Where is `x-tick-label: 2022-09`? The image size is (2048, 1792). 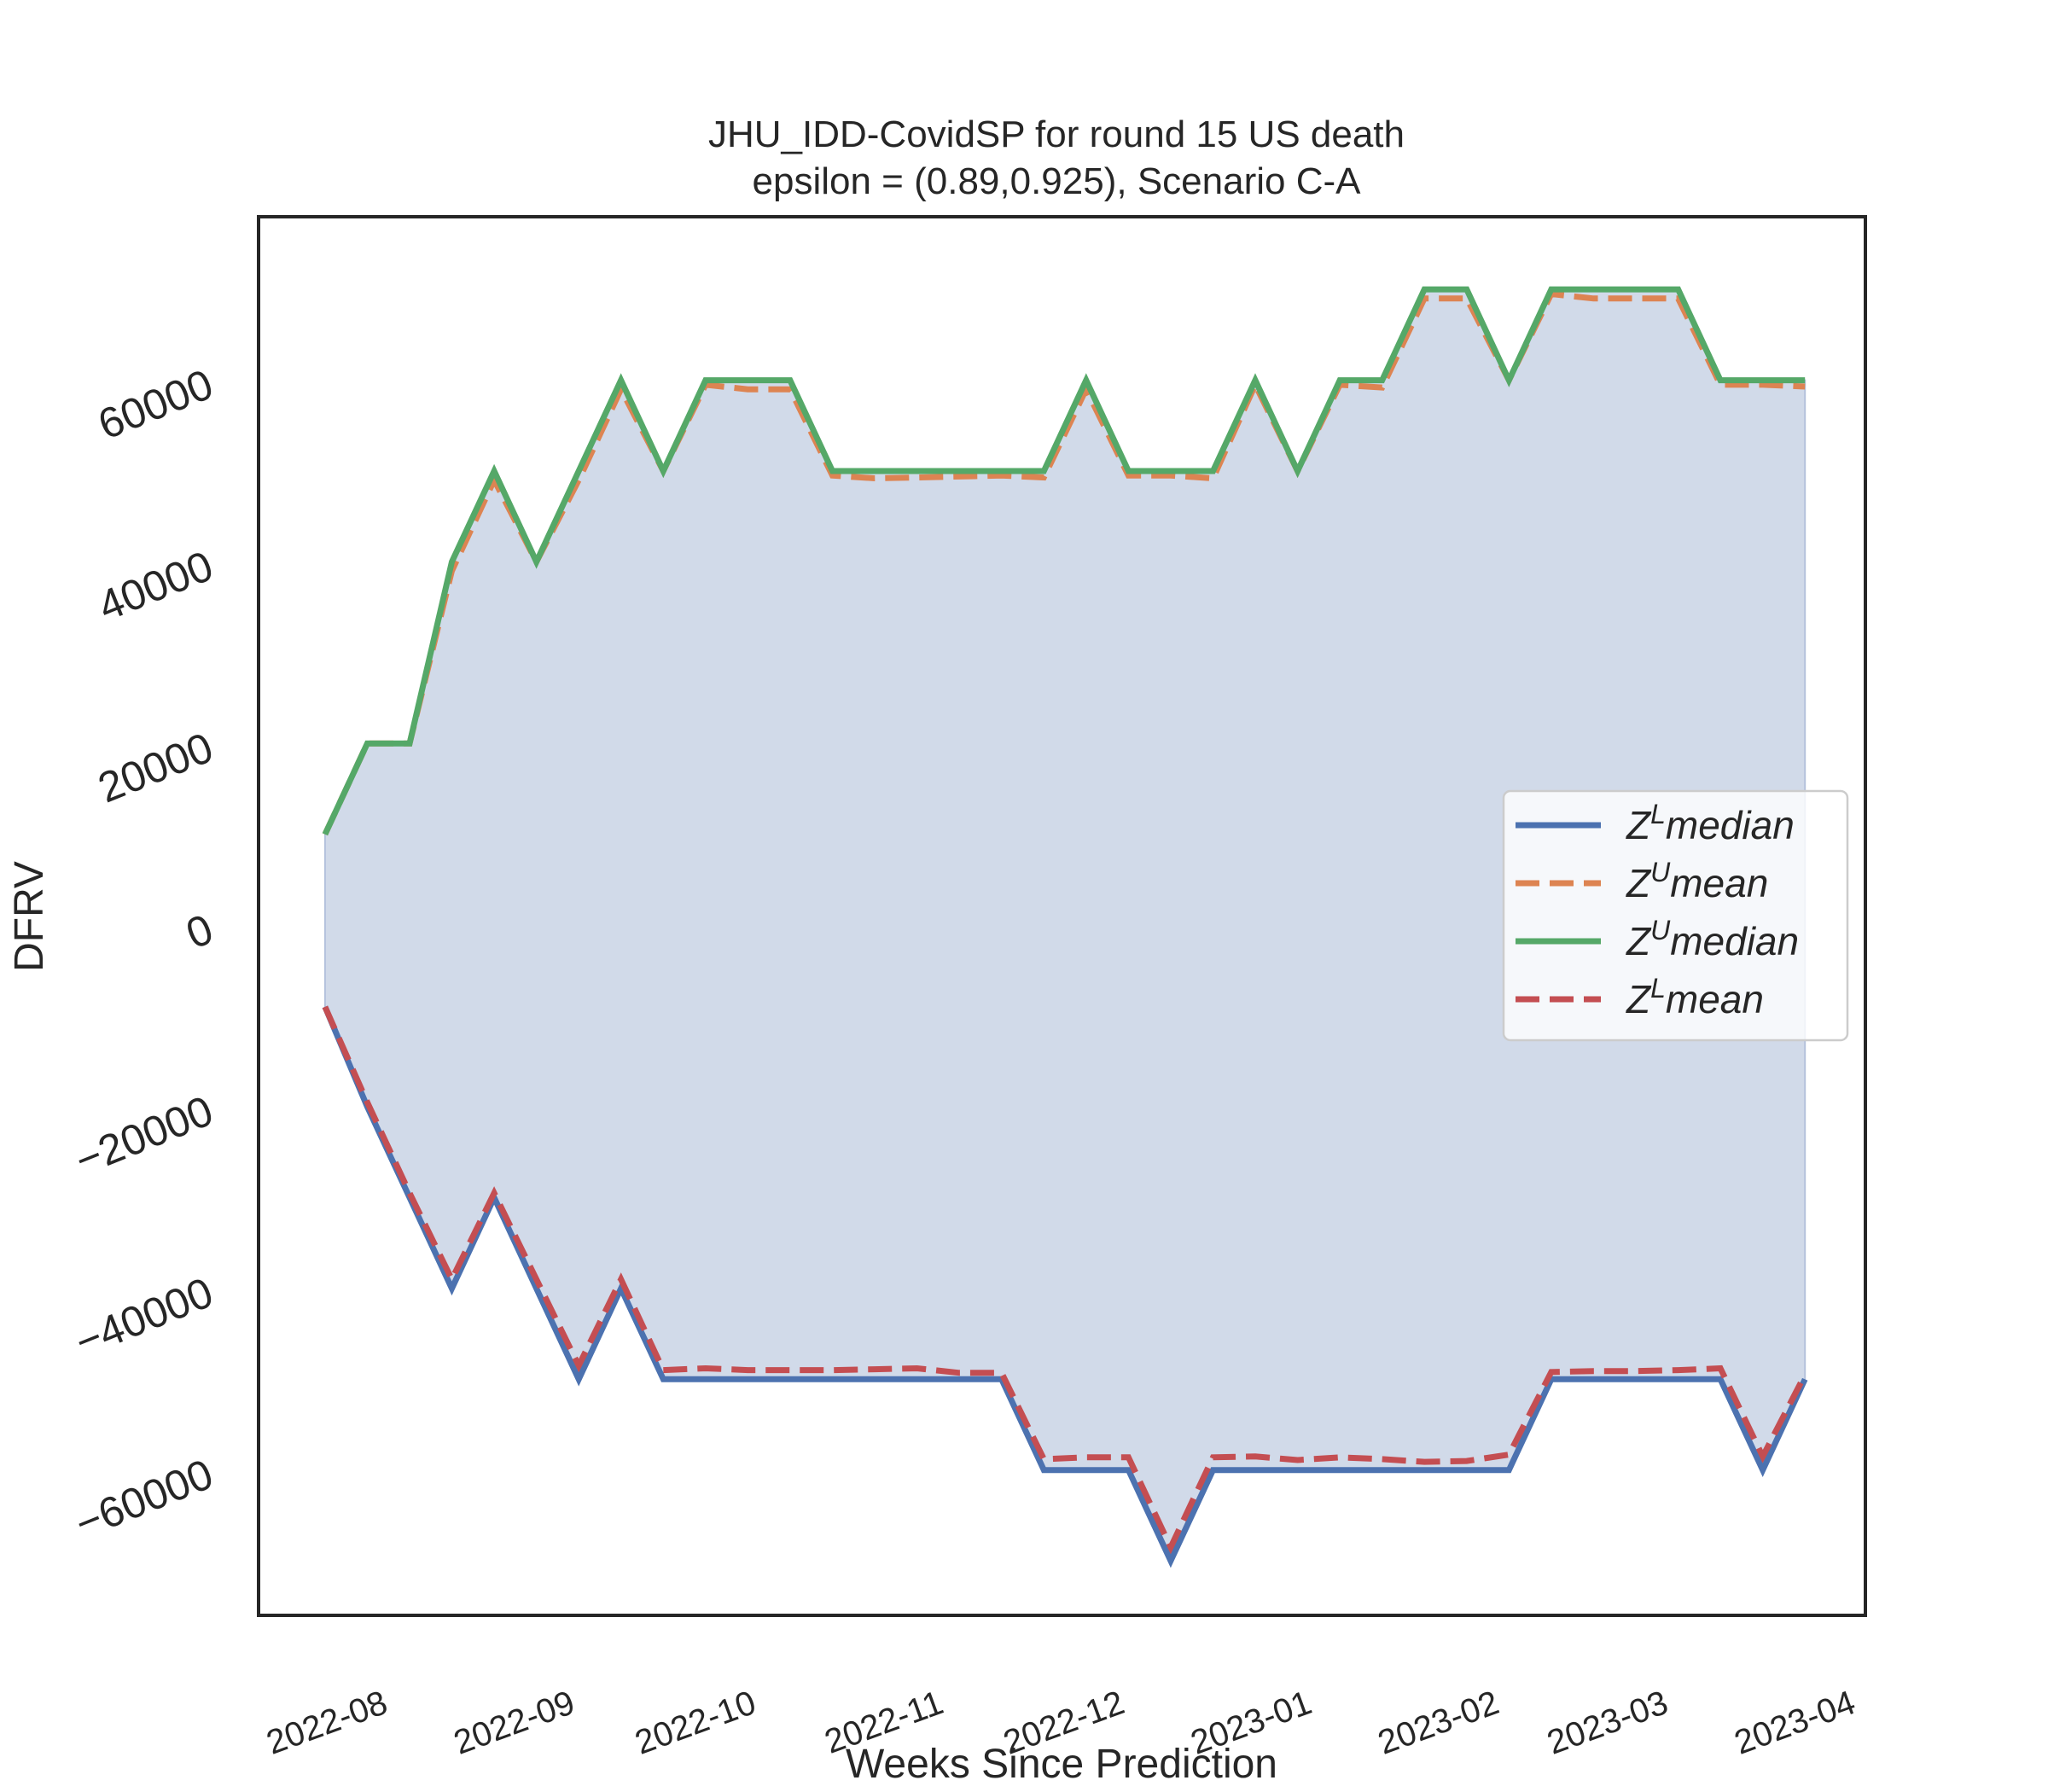
x-tick-label: 2022-09 is located at coordinates (514, 1723).